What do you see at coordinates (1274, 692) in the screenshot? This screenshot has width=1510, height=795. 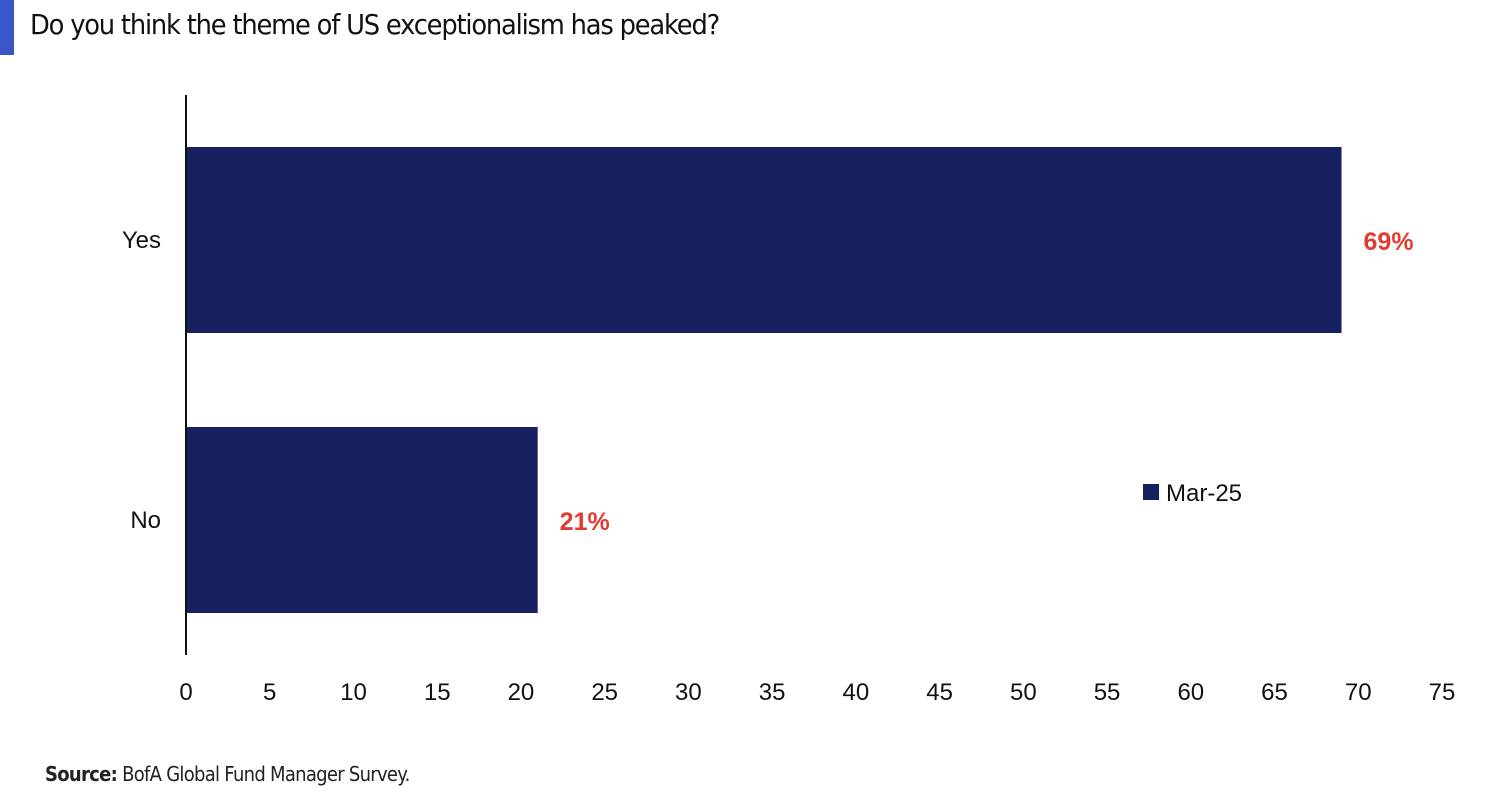 I see `x-tick-label: 65` at bounding box center [1274, 692].